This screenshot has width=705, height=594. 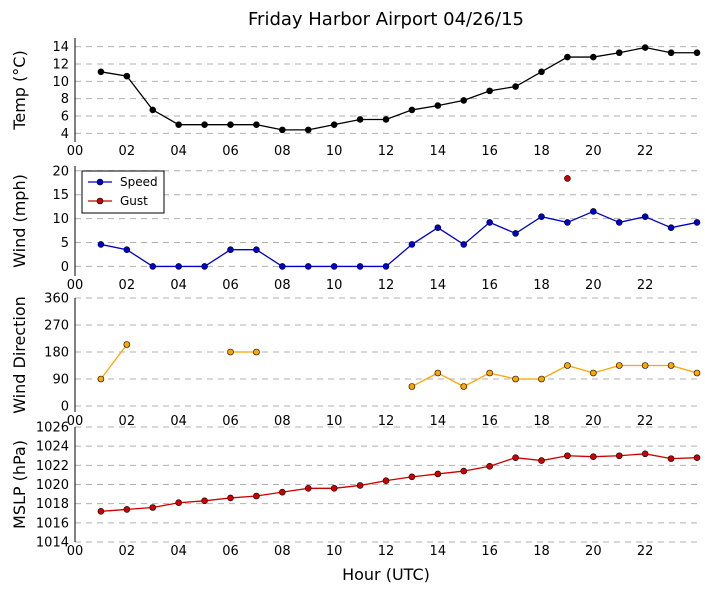 What do you see at coordinates (19, 90) in the screenshot?
I see `temp-y-axis-label: Temp (°C)` at bounding box center [19, 90].